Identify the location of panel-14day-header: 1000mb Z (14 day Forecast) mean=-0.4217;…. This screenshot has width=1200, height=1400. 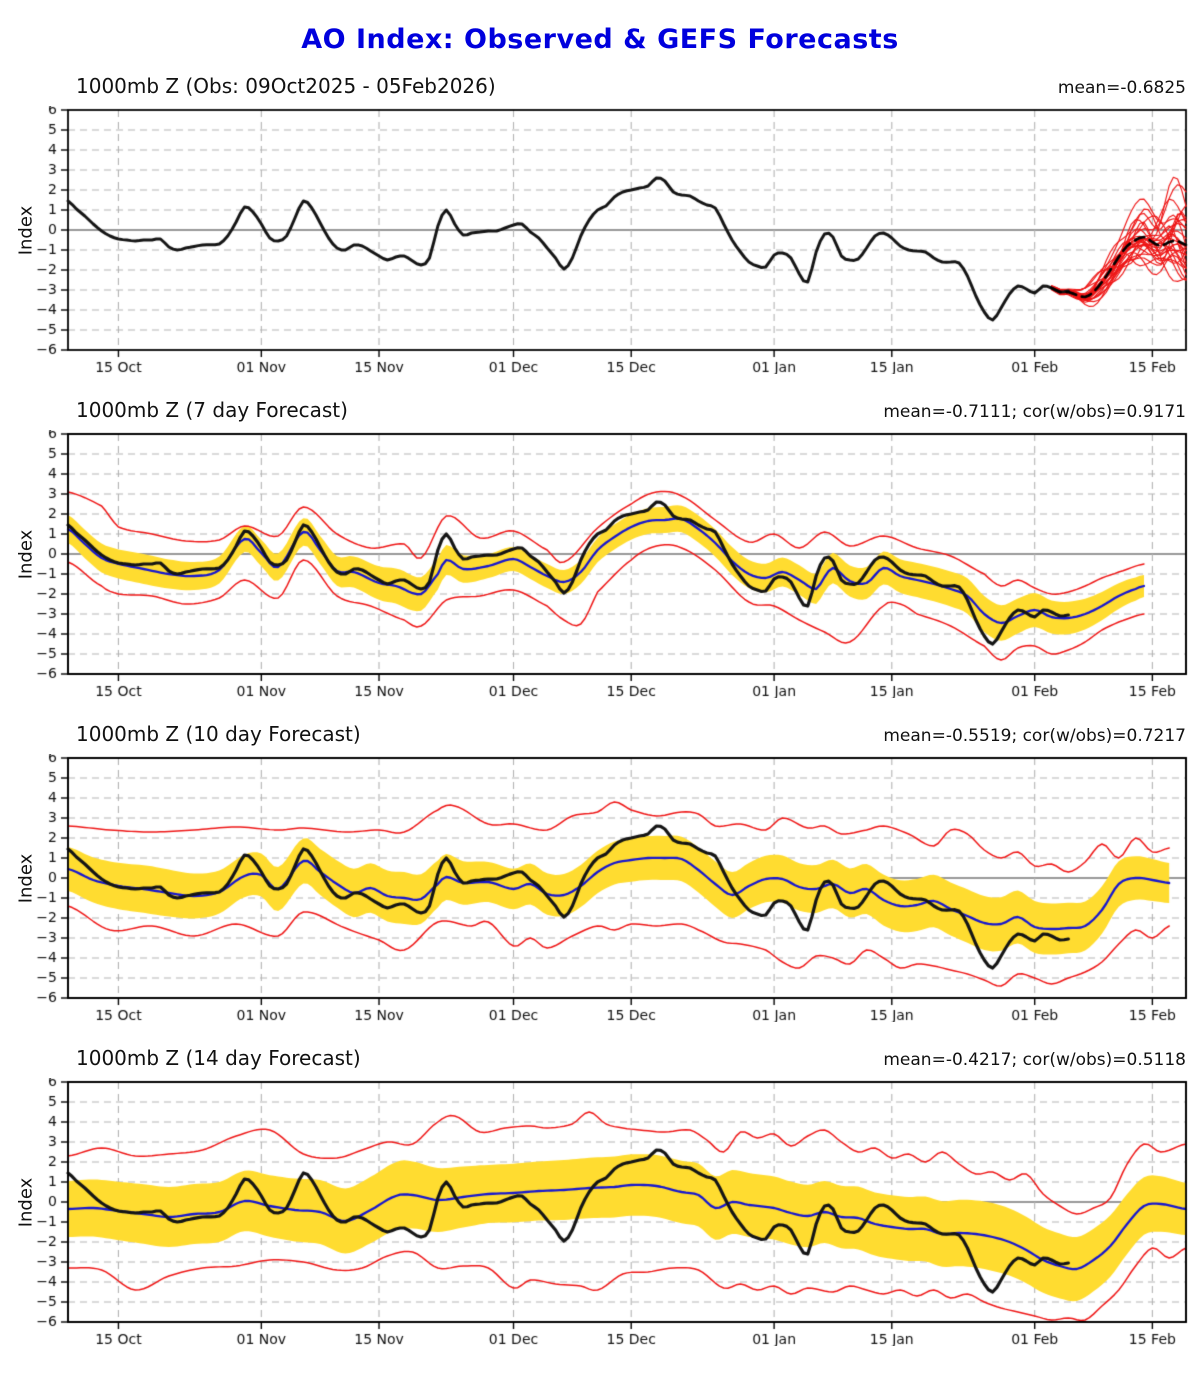
(600, 1062).